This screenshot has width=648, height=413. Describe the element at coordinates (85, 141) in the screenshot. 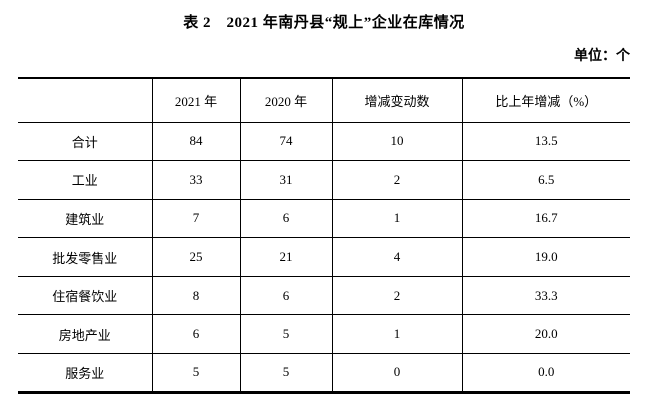

I see `cell-category: 合计` at that location.